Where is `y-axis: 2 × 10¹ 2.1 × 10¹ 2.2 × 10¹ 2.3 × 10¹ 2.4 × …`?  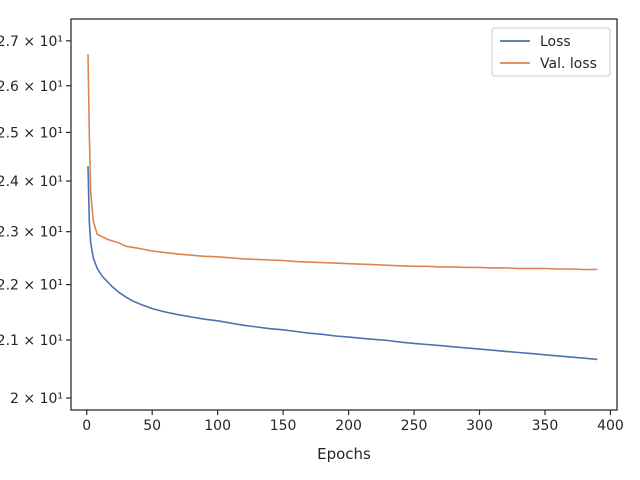
y-axis: 2 × 10¹ 2.1 × 10¹ 2.2 × 10¹ 2.3 × 10¹ 2.4 × … is located at coordinates (35, 220).